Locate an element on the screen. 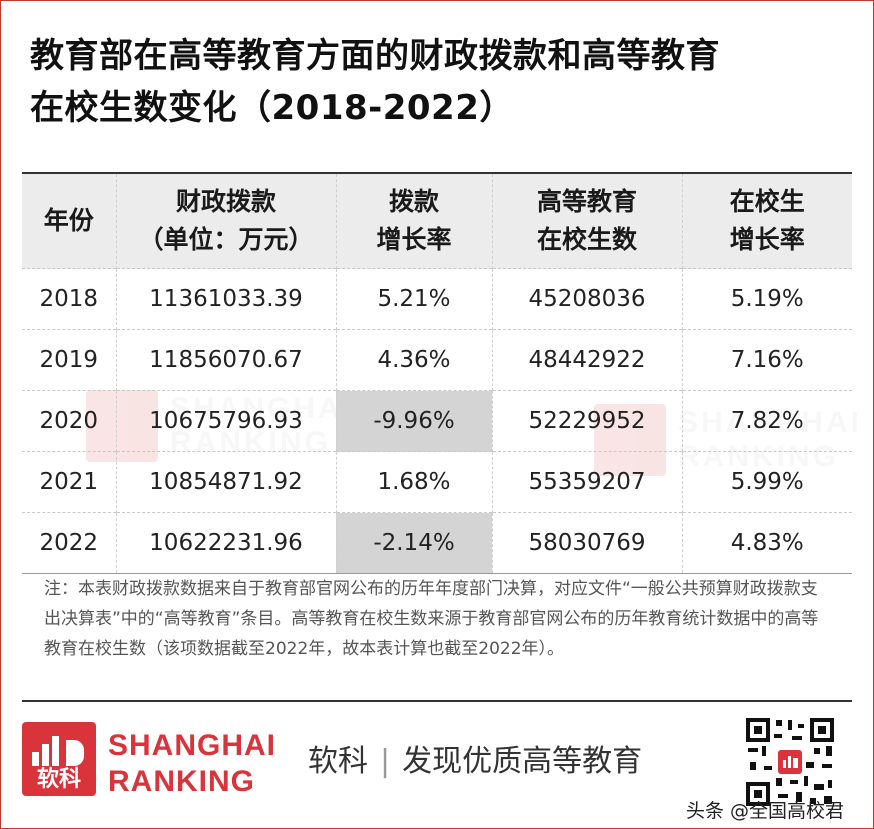 Image resolution: width=874 pixels, height=829 pixels. cell-funding: 11856070.67 is located at coordinates (225, 360).